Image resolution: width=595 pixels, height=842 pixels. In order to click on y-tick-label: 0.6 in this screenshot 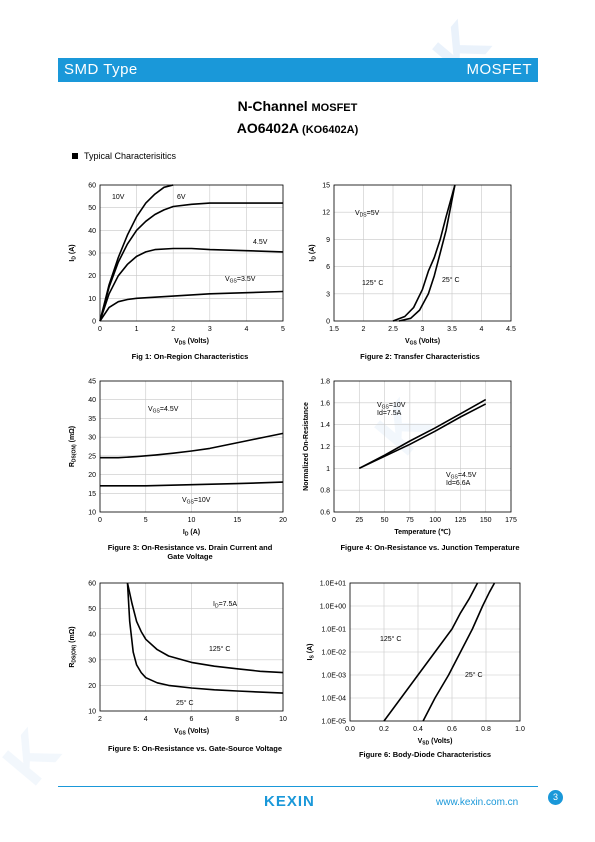, I will do `click(325, 513)`.